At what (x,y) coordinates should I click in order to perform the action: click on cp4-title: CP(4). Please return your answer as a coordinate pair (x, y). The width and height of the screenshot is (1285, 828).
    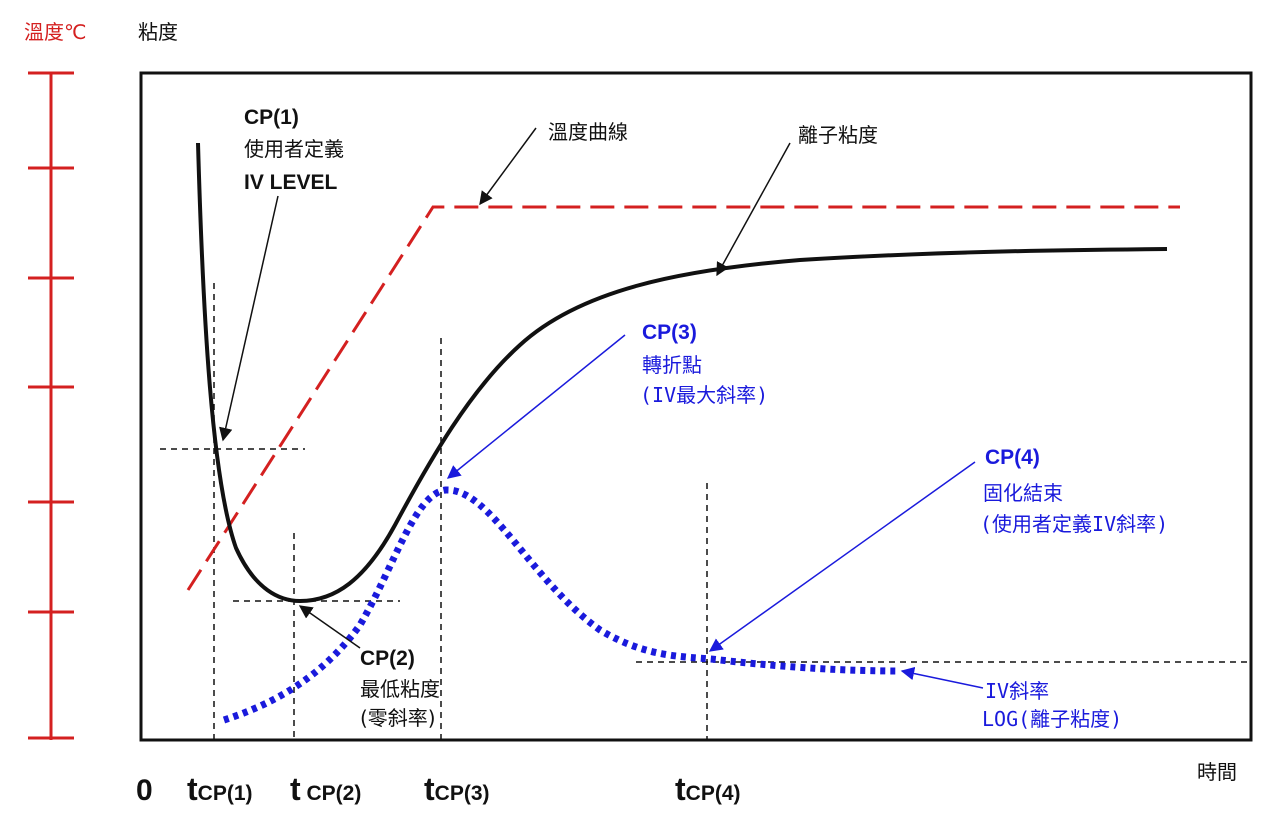
    Looking at the image, I should click on (1012, 457).